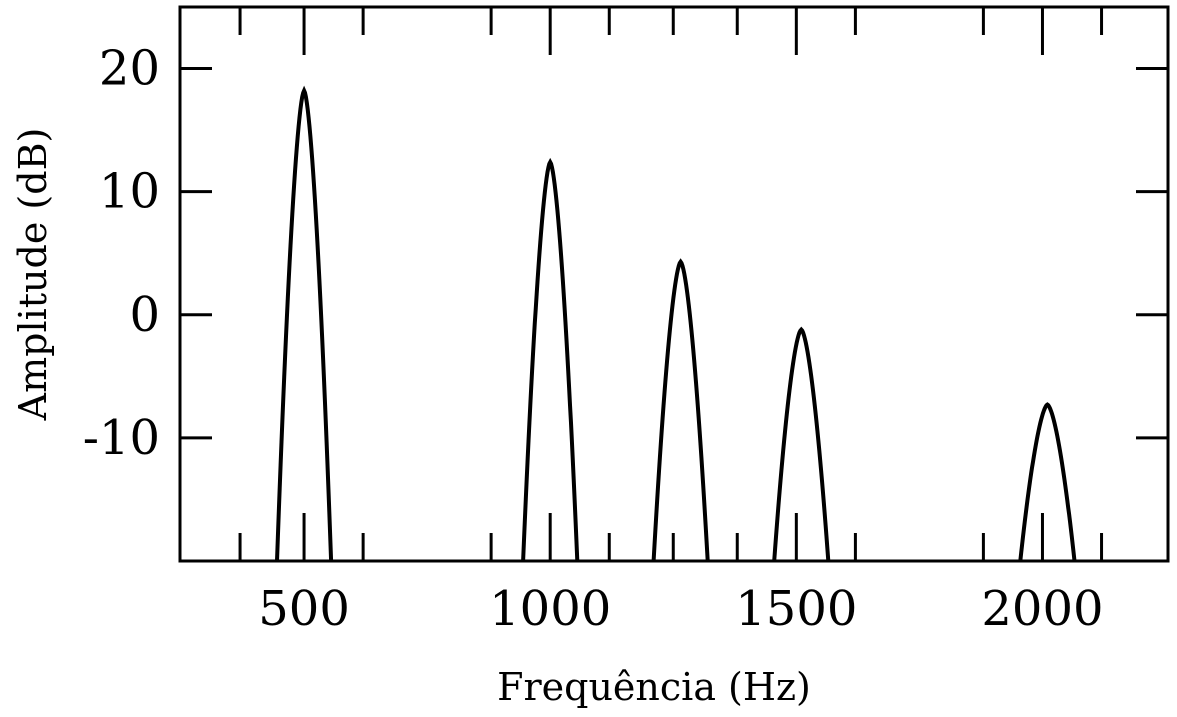  Describe the element at coordinates (550, 609) in the screenshot. I see `x-tick-label: 1000` at that location.